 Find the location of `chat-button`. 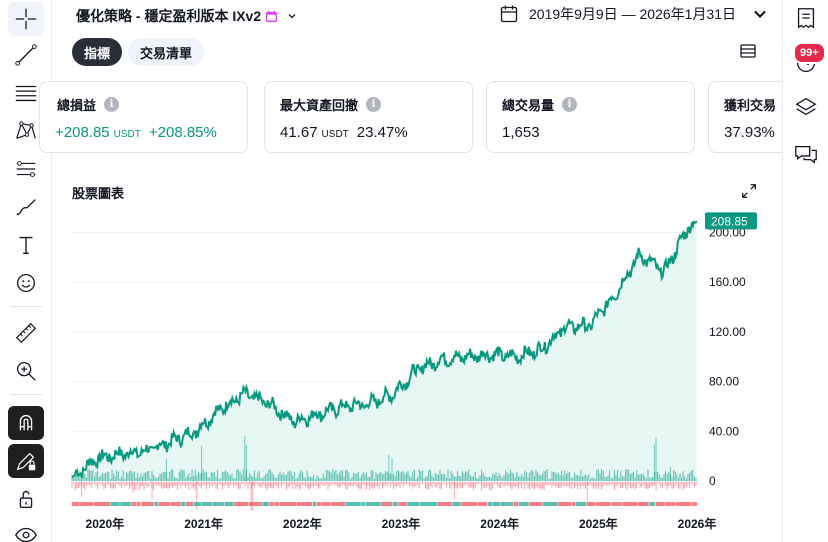

chat-button is located at coordinates (806, 155).